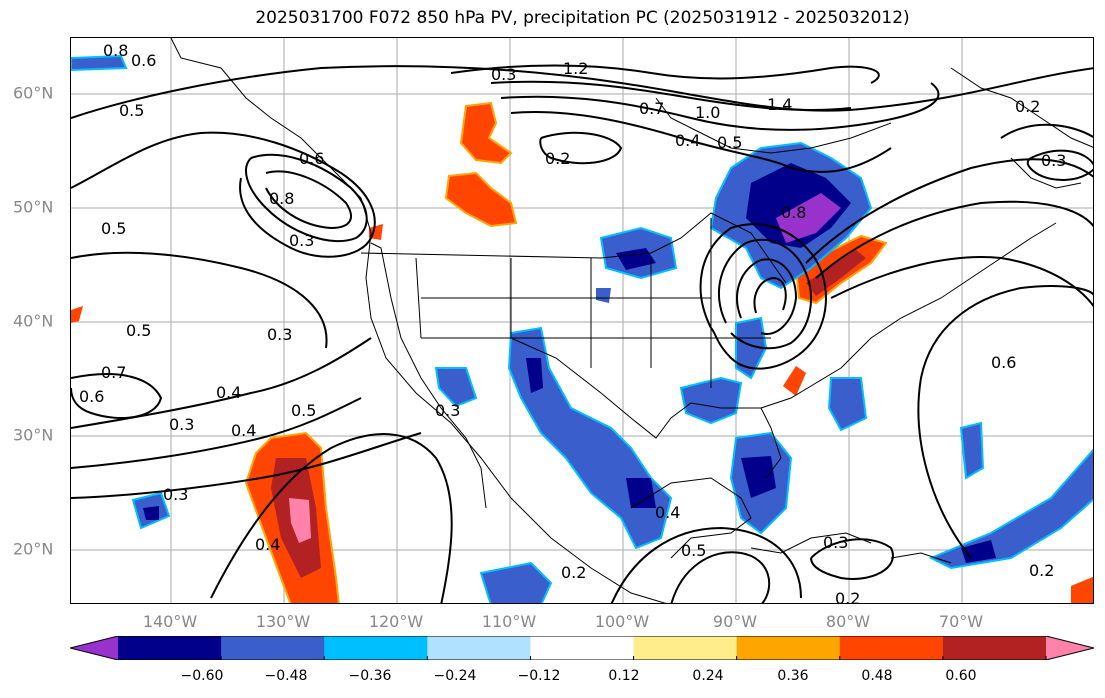 This screenshot has width=1105, height=698. Describe the element at coordinates (779, 104) in the screenshot. I see `contour-label: 1.4` at that location.